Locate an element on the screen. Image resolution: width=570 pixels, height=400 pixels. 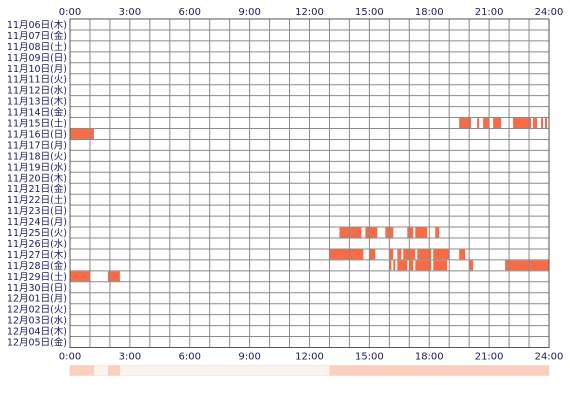
x-tick-label-top: 24:00 is located at coordinates (549, 12).